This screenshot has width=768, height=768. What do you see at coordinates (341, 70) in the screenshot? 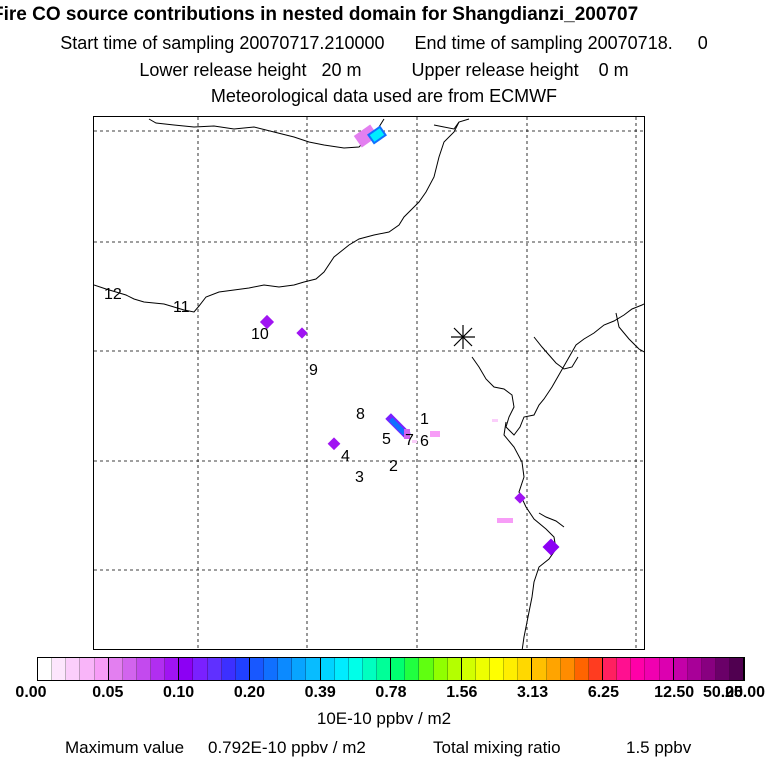
I see `lower-value: 20 m` at bounding box center [341, 70].